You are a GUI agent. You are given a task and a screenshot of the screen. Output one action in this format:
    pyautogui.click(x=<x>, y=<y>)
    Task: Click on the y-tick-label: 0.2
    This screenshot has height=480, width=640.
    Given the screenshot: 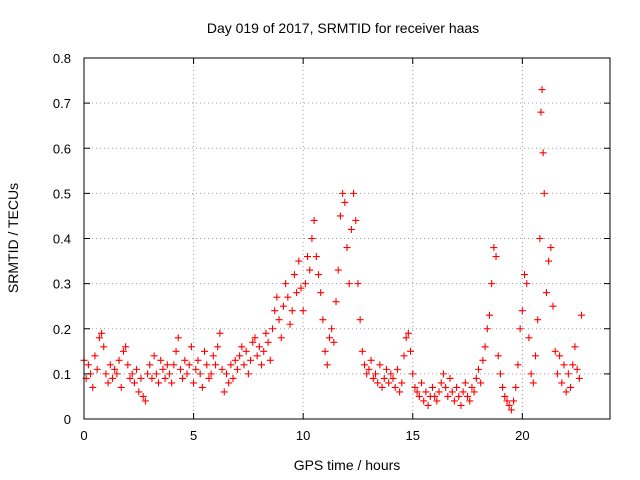 What is the action you would take?
    pyautogui.click(x=62, y=329)
    